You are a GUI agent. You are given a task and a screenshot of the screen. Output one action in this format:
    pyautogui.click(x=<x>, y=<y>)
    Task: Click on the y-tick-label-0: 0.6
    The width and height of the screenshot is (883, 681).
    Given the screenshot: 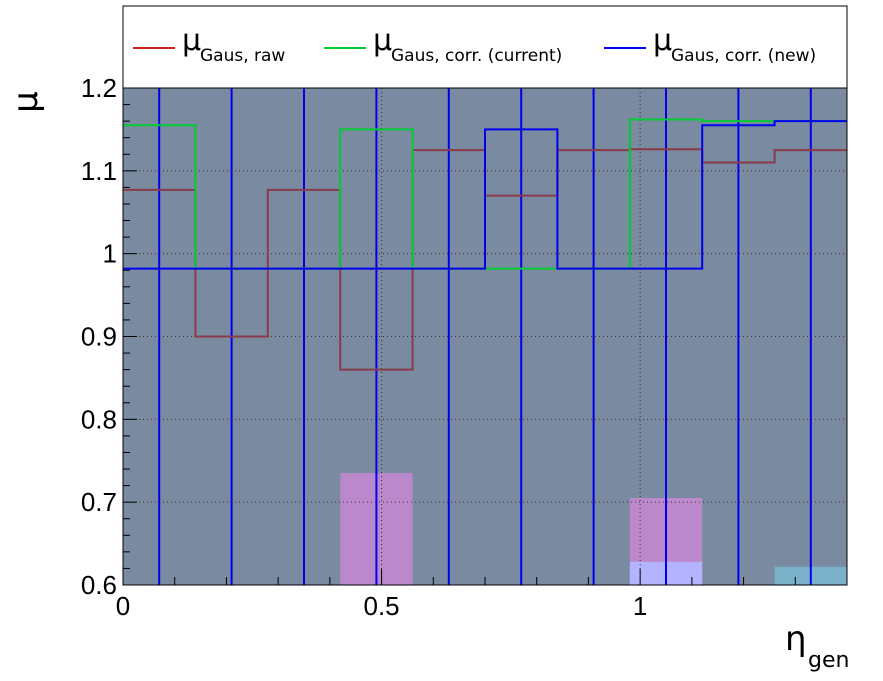 What is the action you would take?
    pyautogui.click(x=99, y=585)
    